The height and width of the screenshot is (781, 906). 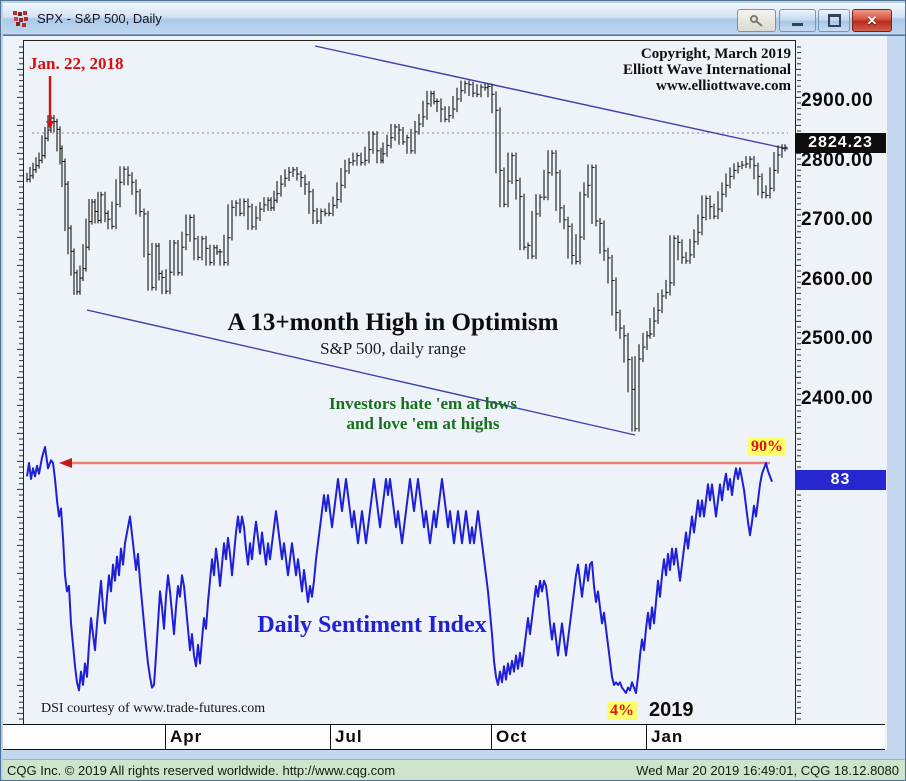 I want to click on maximize-icon, so click(x=834, y=20).